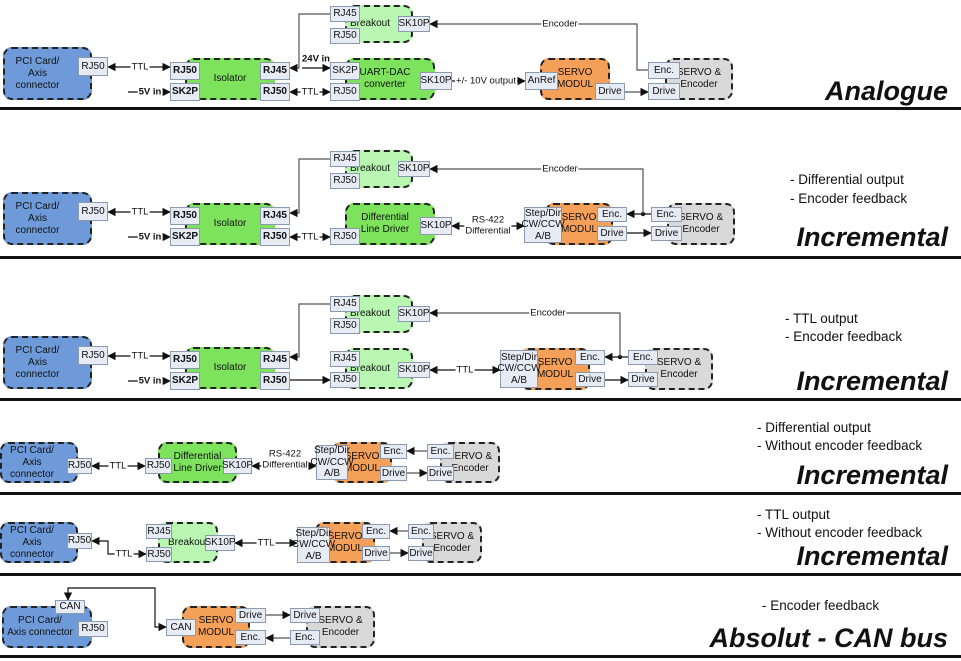 The image size is (961, 661). What do you see at coordinates (828, 638) in the screenshot?
I see `section-title: Absolut - CAN bus` at bounding box center [828, 638].